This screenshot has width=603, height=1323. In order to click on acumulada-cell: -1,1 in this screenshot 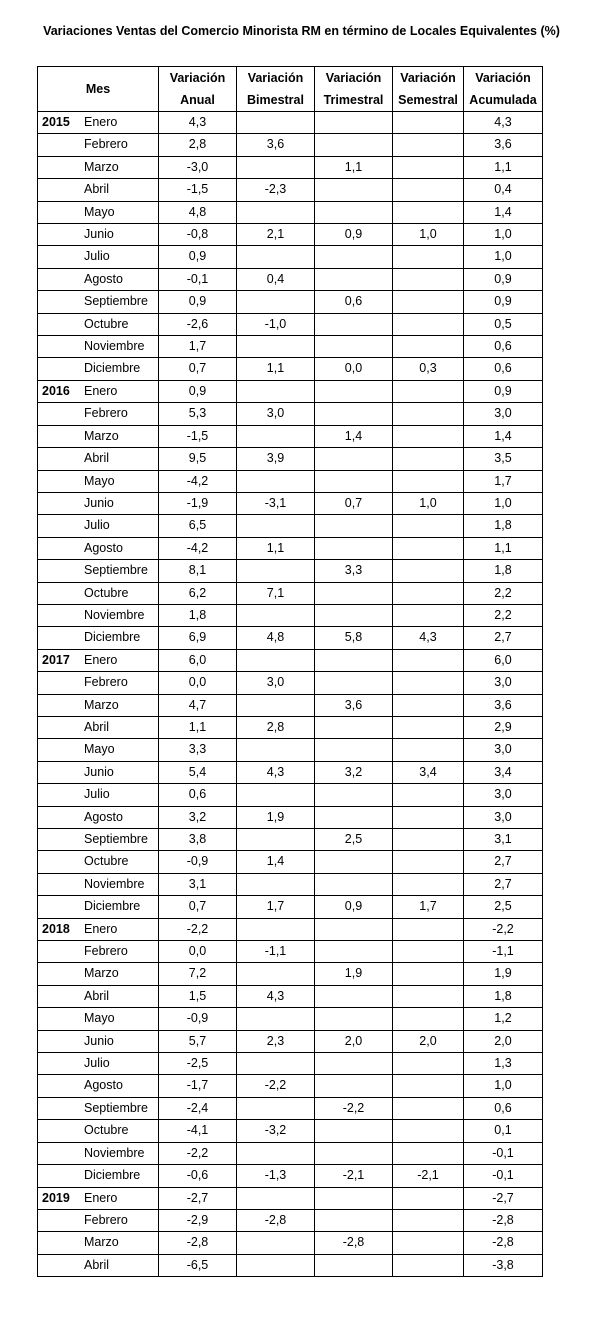, I will do `click(503, 952)`.